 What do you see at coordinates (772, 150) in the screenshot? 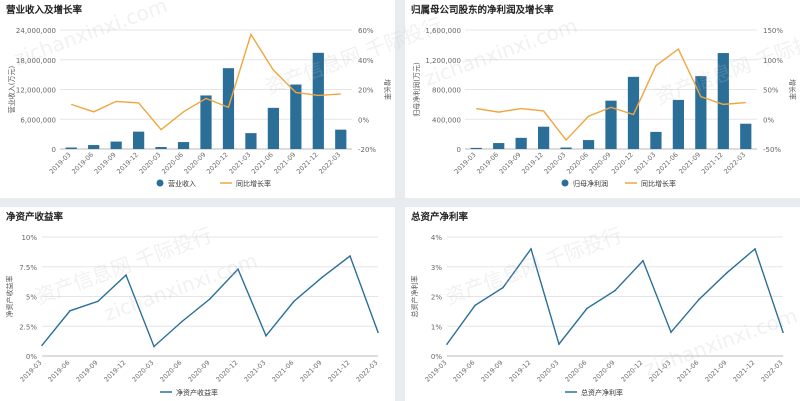
I see `y-right-tick-label: -50%` at bounding box center [772, 150].